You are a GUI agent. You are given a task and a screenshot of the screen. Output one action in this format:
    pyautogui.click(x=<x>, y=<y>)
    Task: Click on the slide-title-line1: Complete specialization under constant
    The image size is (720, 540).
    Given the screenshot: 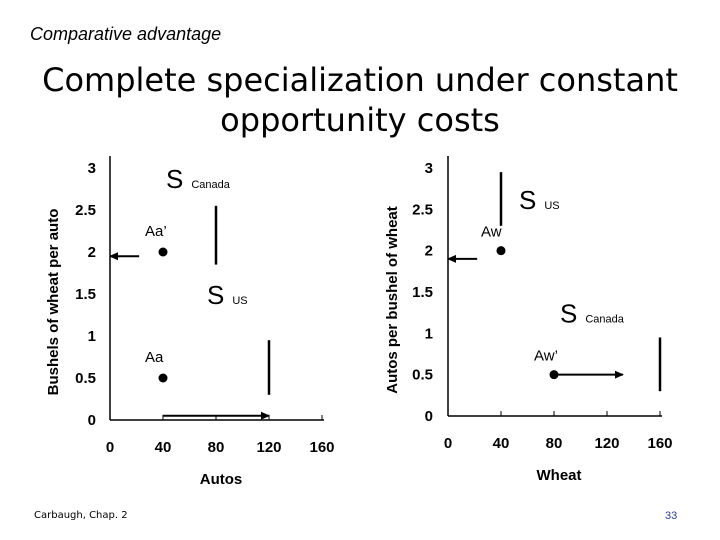 What is the action you would take?
    pyautogui.click(x=360, y=80)
    